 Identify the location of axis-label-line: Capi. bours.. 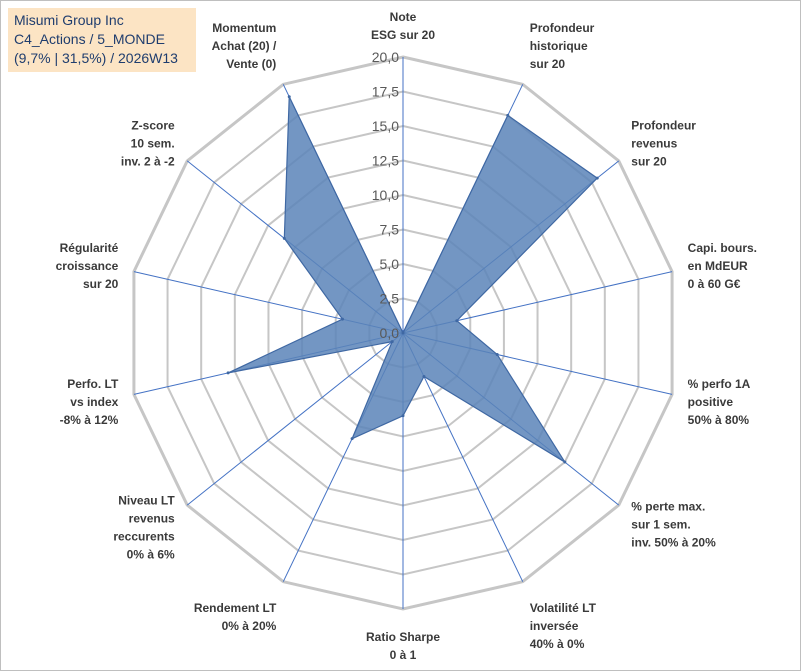
(722, 248).